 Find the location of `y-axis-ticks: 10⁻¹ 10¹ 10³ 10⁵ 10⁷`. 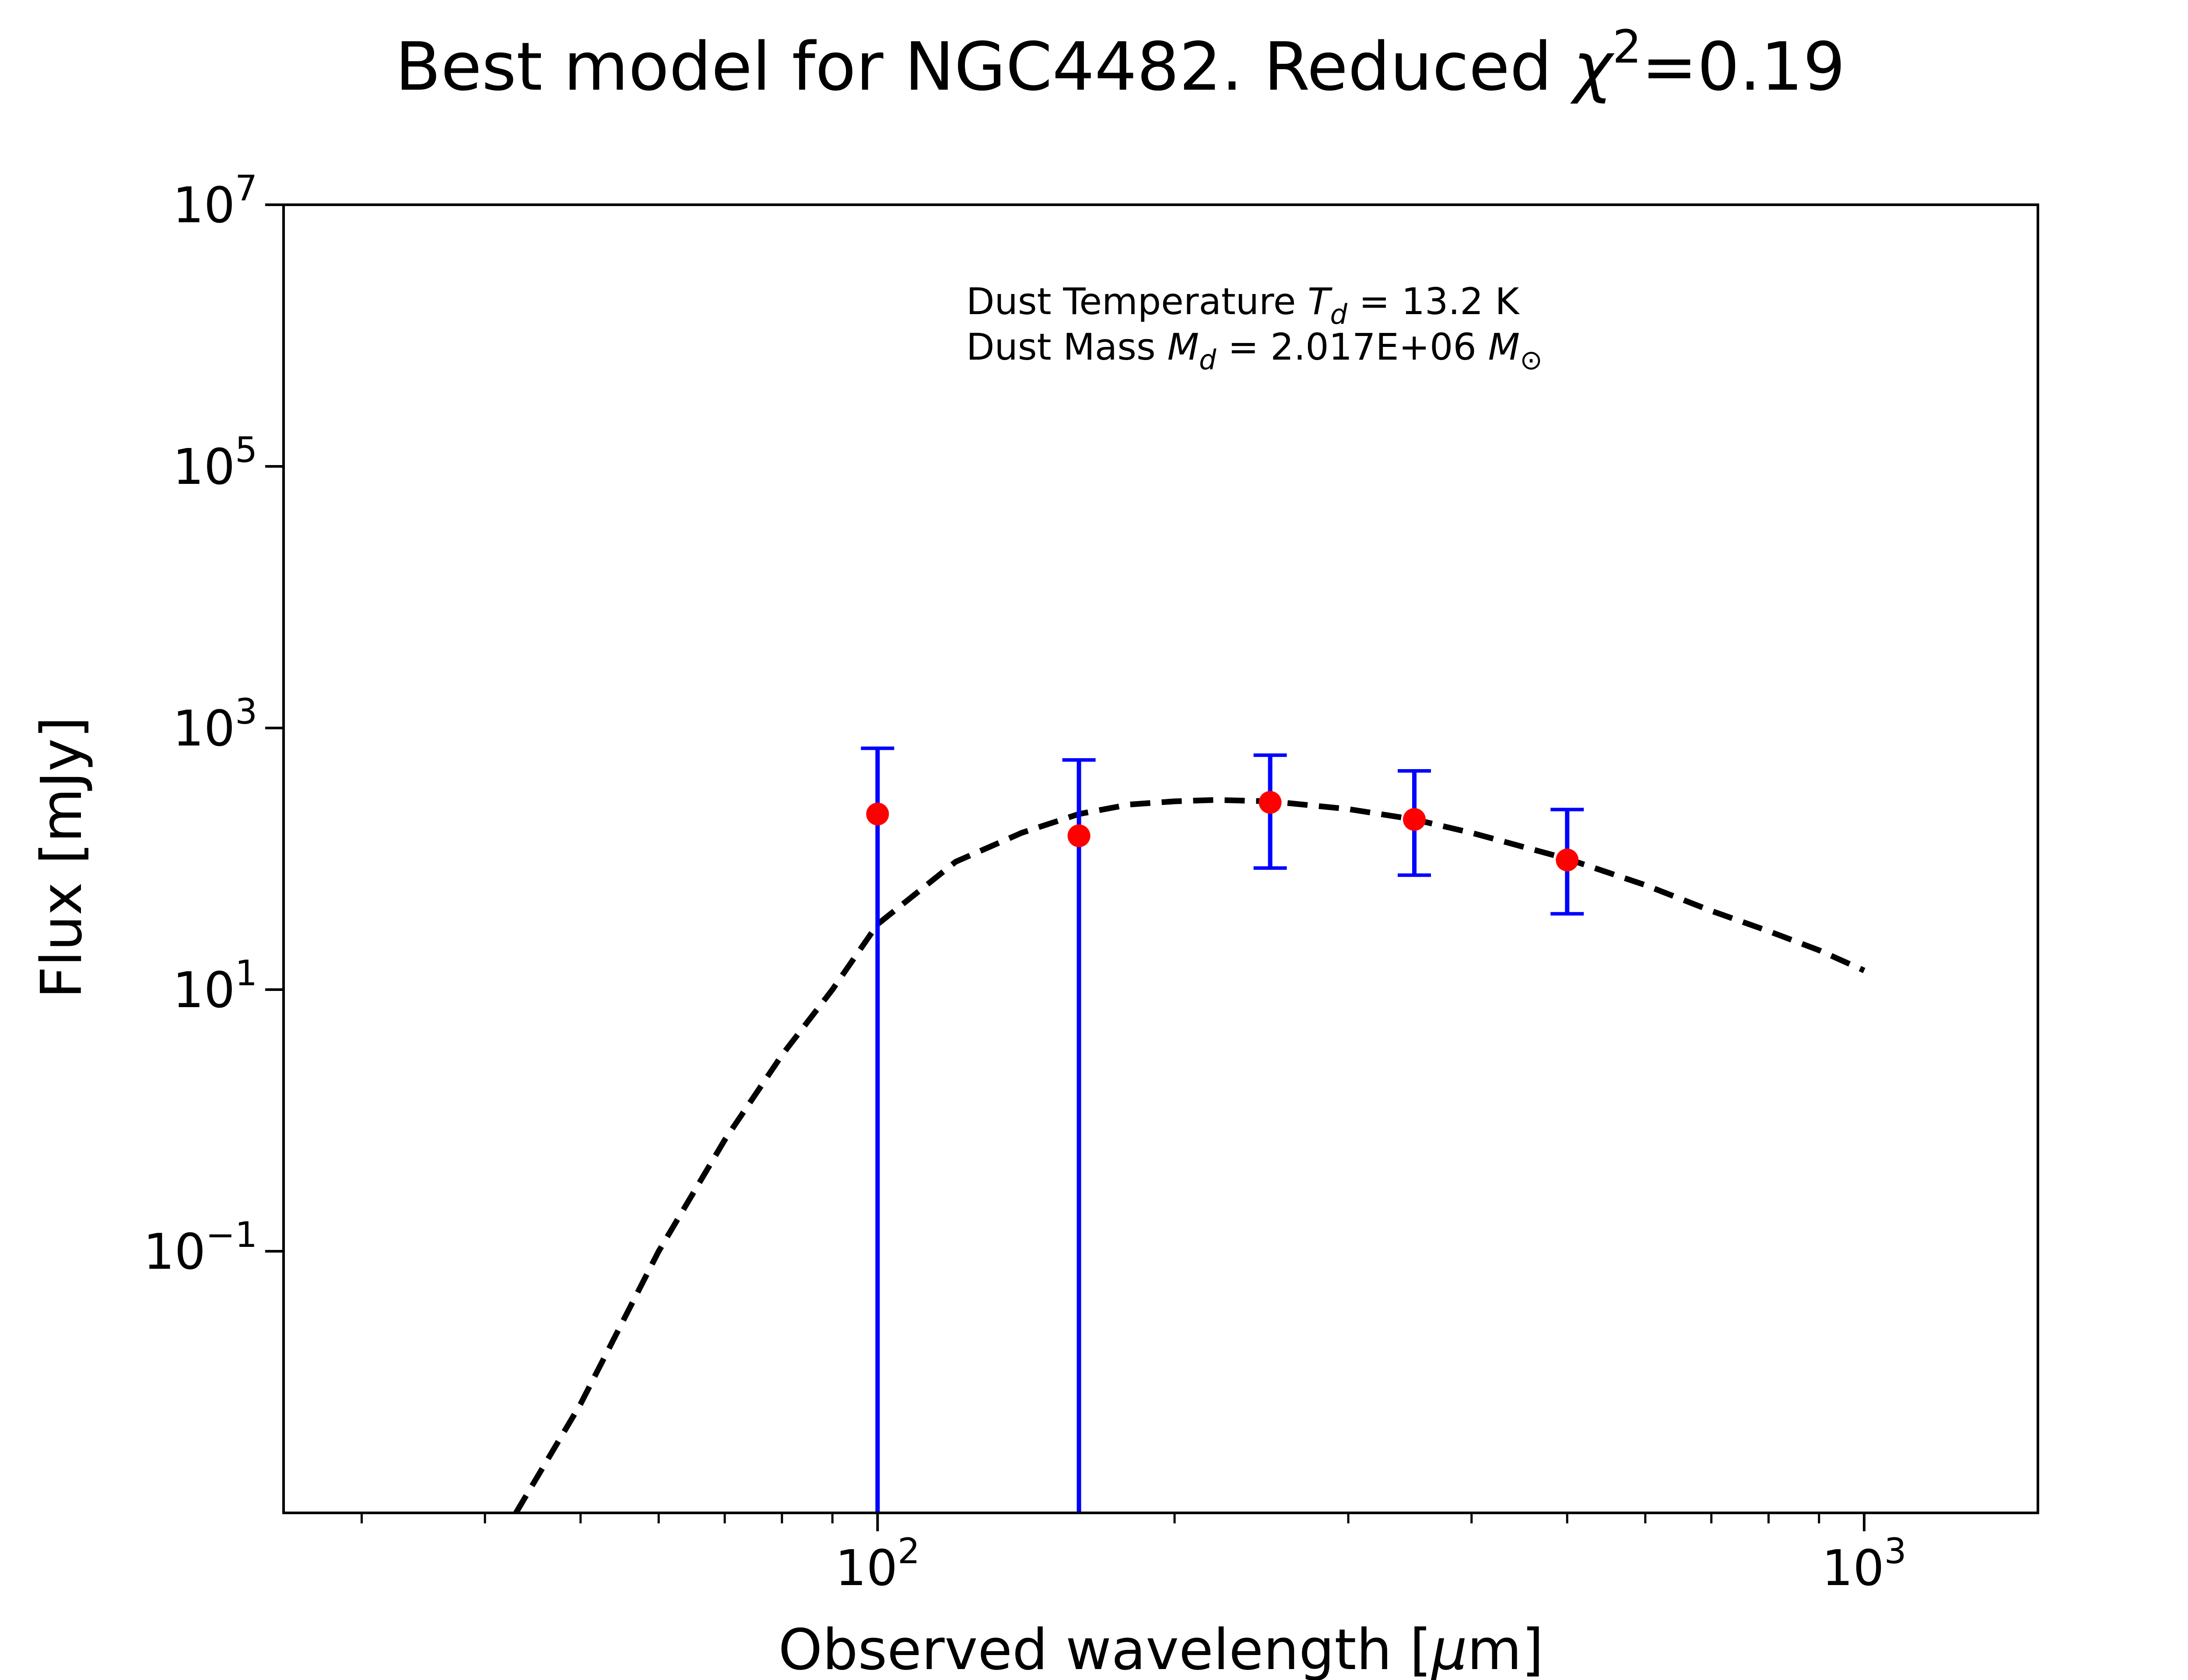

y-axis-ticks: 10⁻¹ 10¹ 10³ 10⁵ 10⁷ is located at coordinates (214, 724).